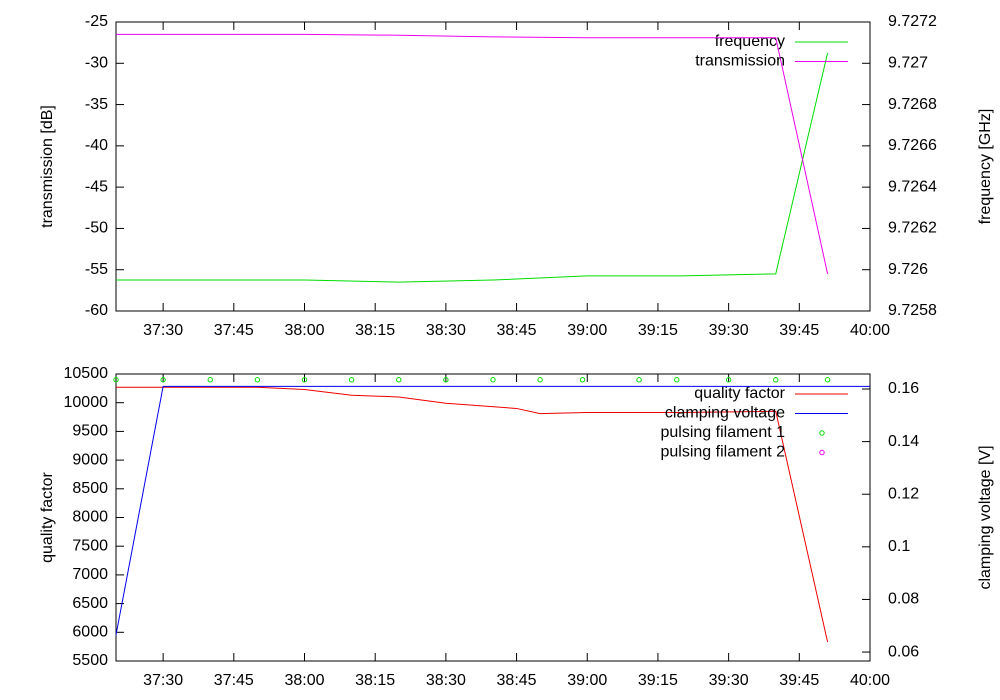  I want to click on y-tick-label: 5500, so click(90, 660).